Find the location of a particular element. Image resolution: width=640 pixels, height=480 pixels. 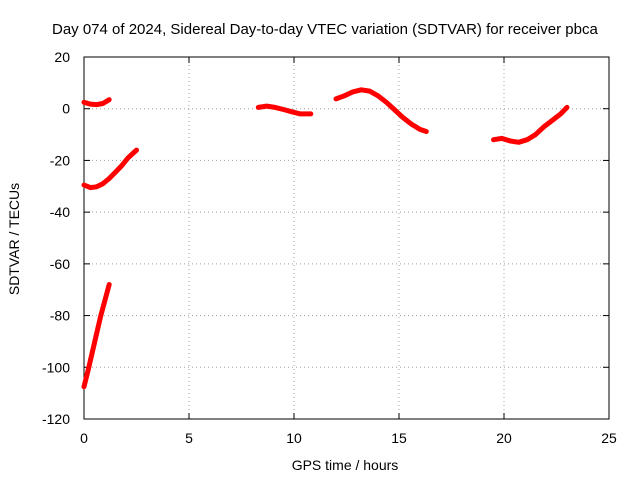

y-tick-label: -80 is located at coordinates (60, 316).